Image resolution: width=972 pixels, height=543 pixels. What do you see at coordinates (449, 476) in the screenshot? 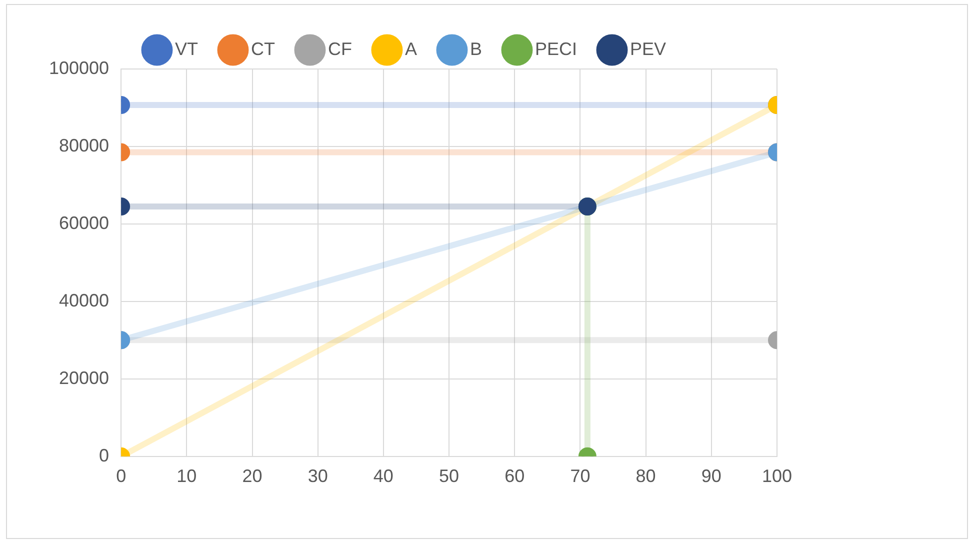
I see `x-tick-label: 50` at bounding box center [449, 476].